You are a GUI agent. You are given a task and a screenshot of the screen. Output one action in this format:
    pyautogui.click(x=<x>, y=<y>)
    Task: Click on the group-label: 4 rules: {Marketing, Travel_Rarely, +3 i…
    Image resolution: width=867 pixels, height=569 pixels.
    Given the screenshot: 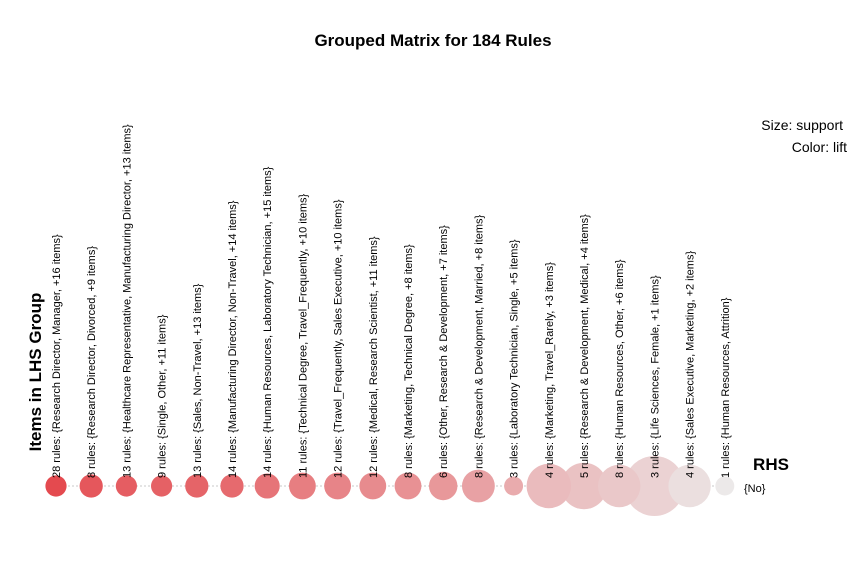 What is the action you would take?
    pyautogui.click(x=550, y=370)
    